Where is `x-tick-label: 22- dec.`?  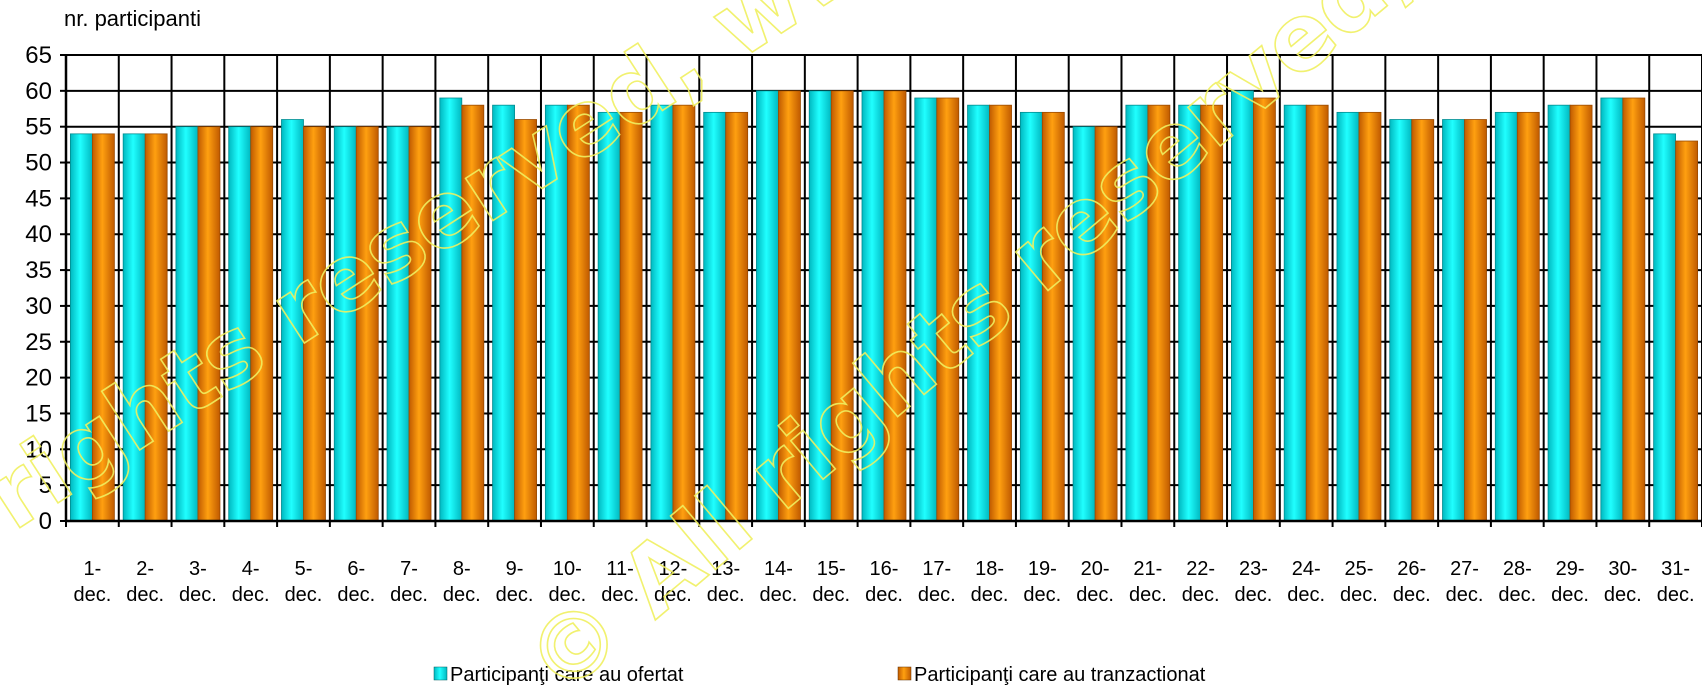
x-tick-label: 22- dec. is located at coordinates (1201, 582).